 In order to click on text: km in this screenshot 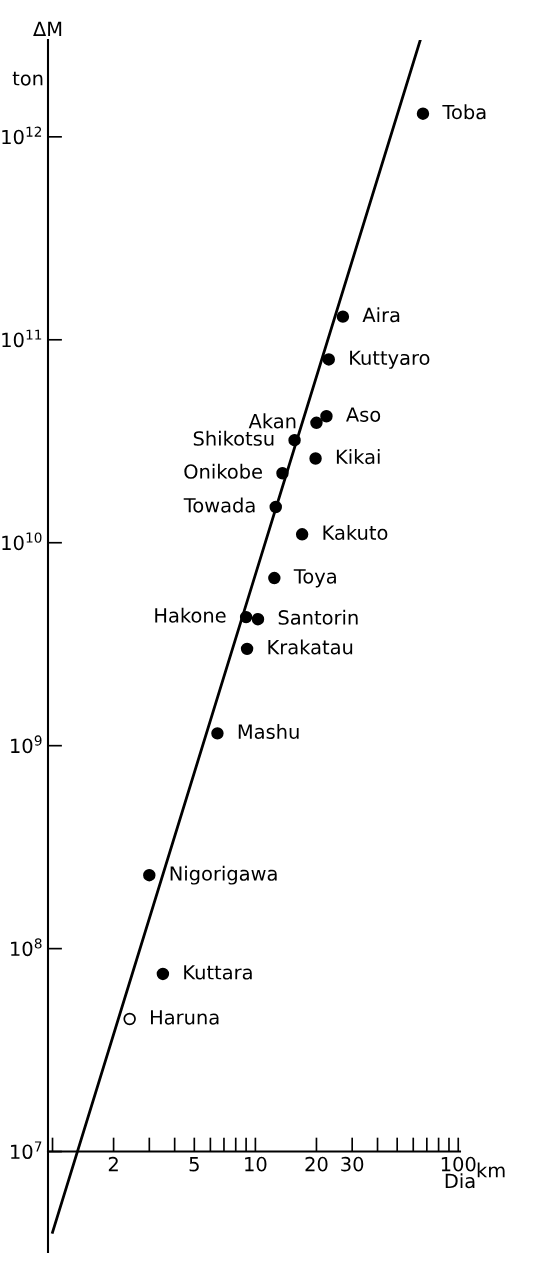, I will do `click(491, 1170)`.